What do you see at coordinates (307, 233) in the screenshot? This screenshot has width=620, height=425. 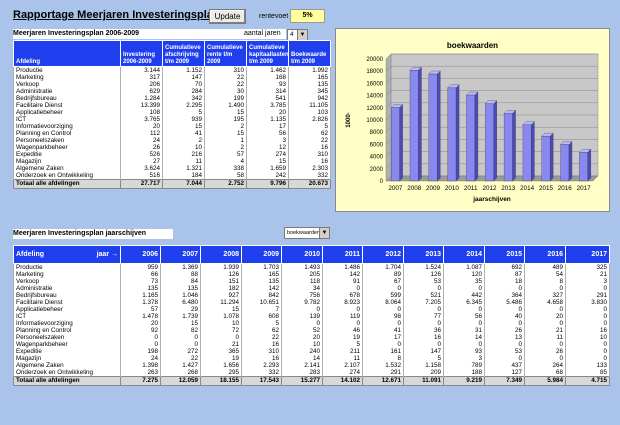 I see `measure-select: boekwaarden ▼` at bounding box center [307, 233].